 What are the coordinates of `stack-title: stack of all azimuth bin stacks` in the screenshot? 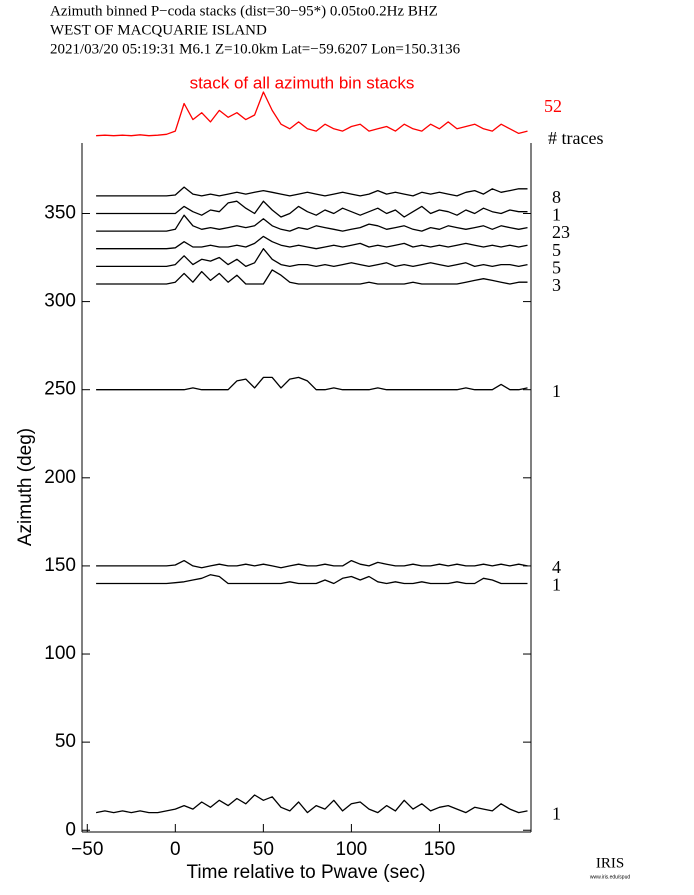 It's located at (302, 82).